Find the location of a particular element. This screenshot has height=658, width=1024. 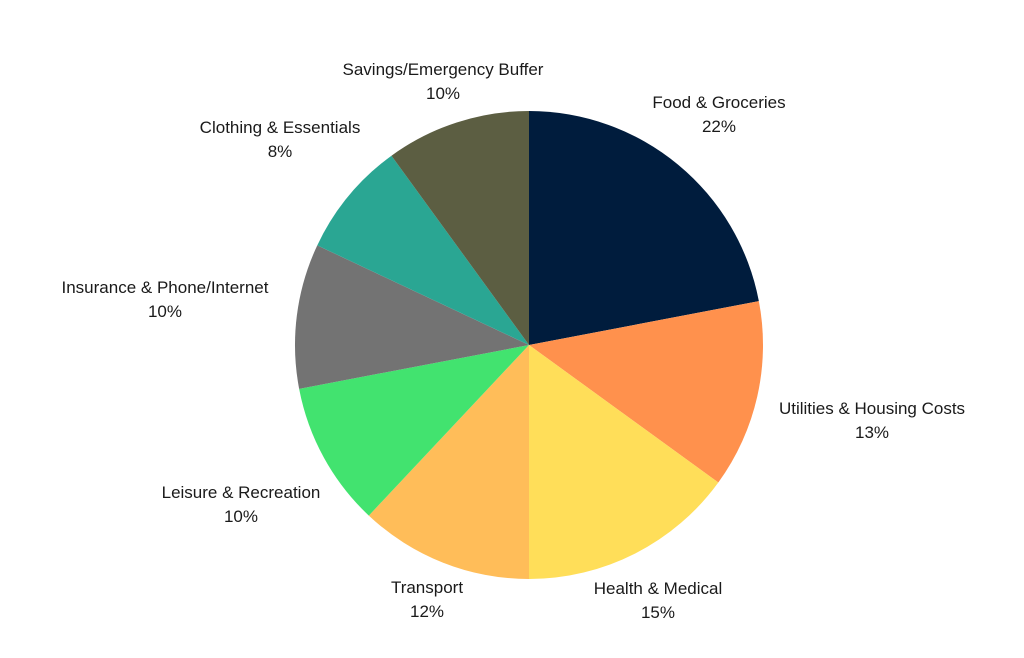

slice-label-value: 22% is located at coordinates (719, 126).